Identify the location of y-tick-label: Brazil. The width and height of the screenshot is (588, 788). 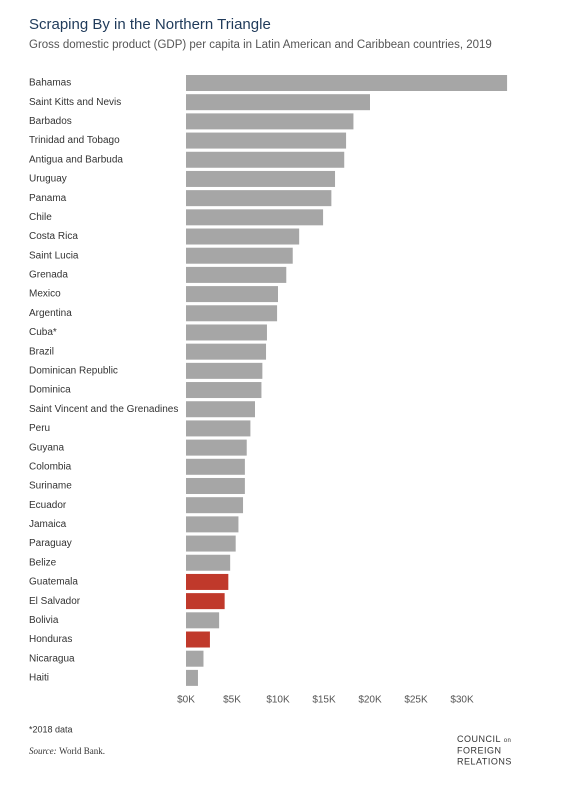
(41, 351).